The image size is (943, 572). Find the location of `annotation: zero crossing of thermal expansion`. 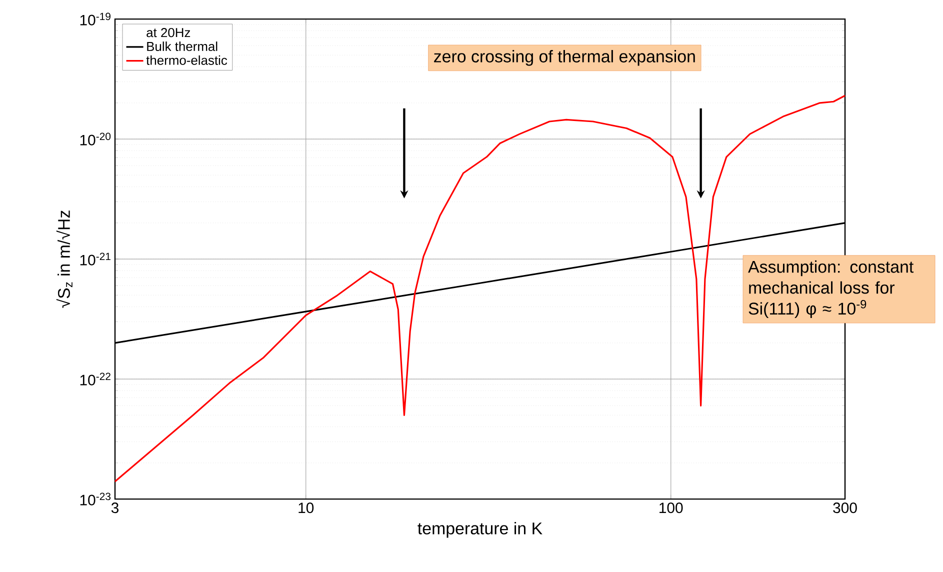

annotation: zero crossing of thermal expansion is located at coordinates (564, 58).